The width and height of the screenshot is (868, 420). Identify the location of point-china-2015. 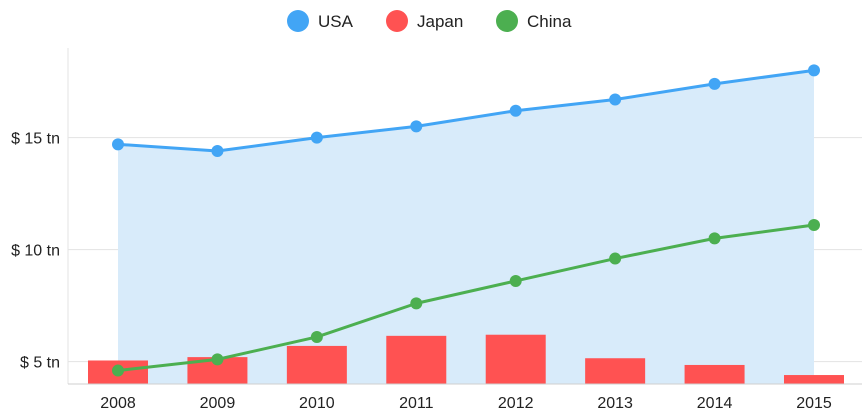
(814, 224).